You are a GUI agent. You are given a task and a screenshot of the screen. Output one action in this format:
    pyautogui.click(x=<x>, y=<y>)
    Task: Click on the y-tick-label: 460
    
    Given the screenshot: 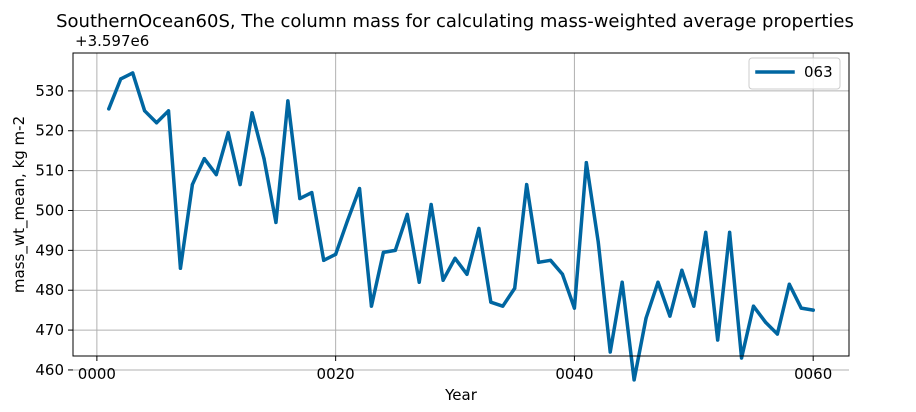 What is the action you would take?
    pyautogui.click(x=49, y=370)
    